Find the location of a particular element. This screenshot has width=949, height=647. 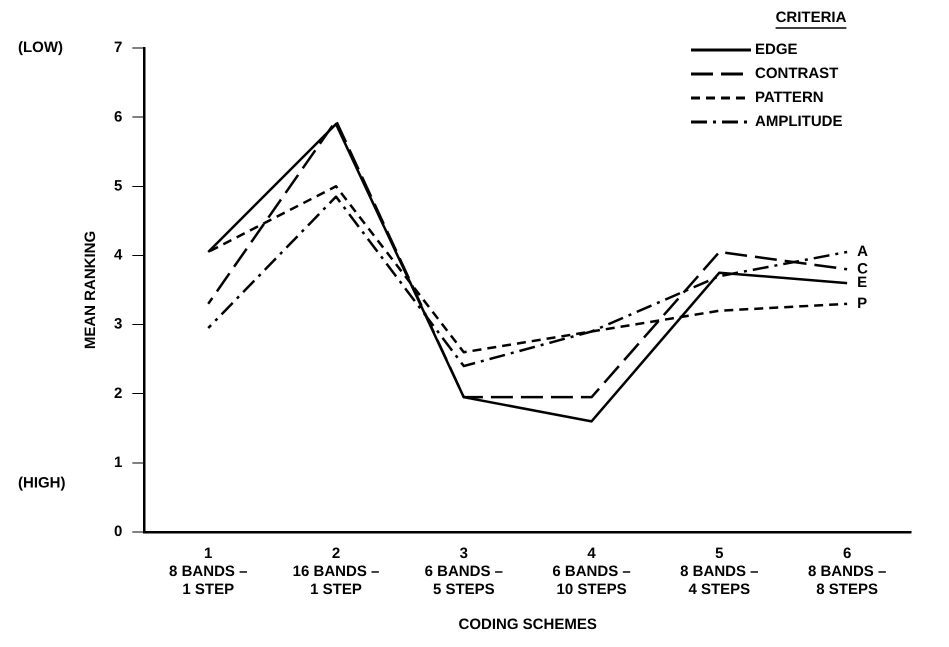

legend-label: EDGE is located at coordinates (776, 49).